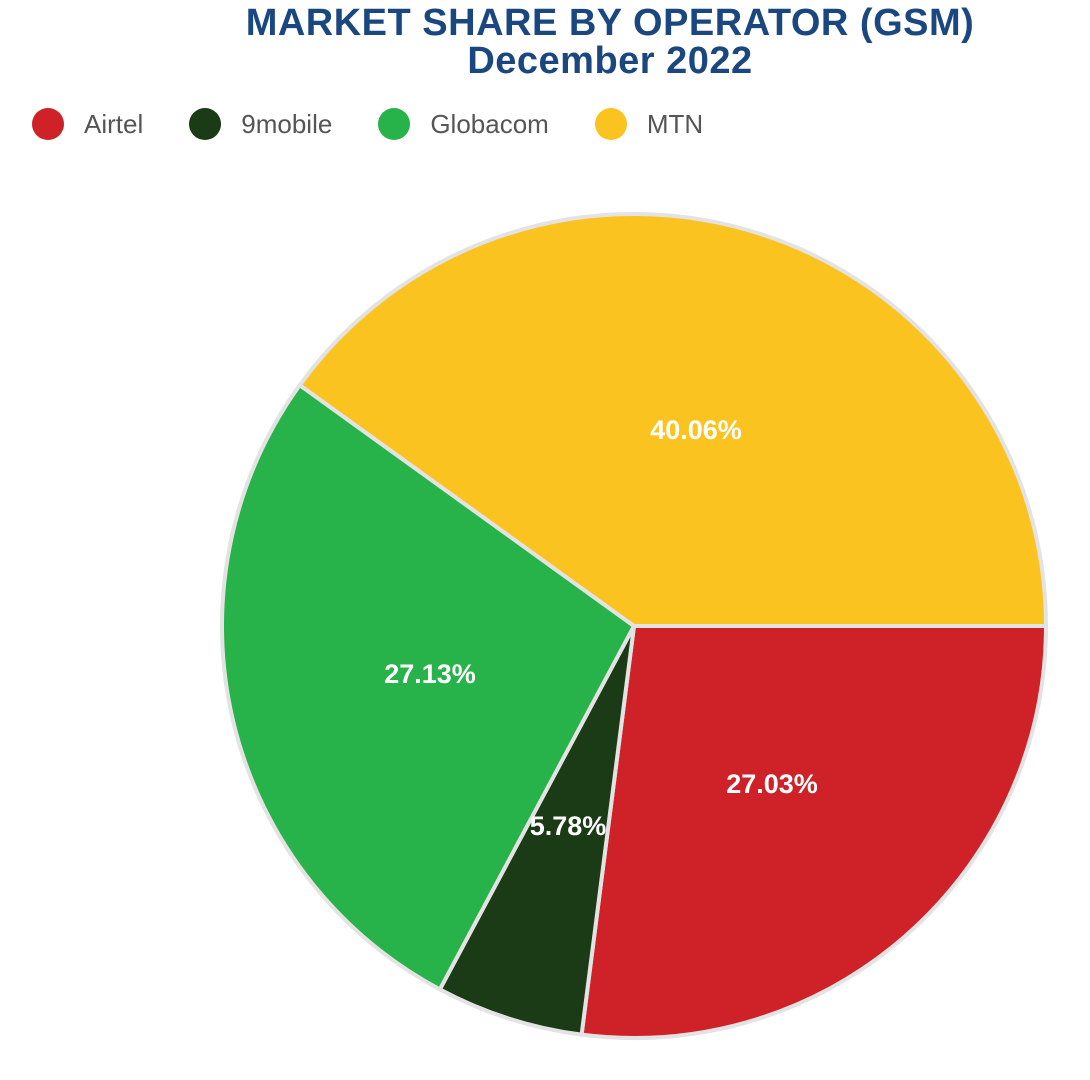 The height and width of the screenshot is (1080, 1090). What do you see at coordinates (610, 61) in the screenshot?
I see `chart-subtitle: December 2022` at bounding box center [610, 61].